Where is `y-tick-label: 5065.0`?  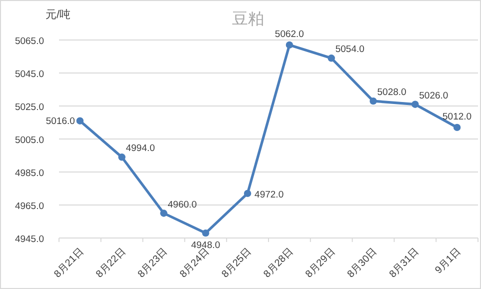
y-tick-label: 5065.0 is located at coordinates (29, 41).